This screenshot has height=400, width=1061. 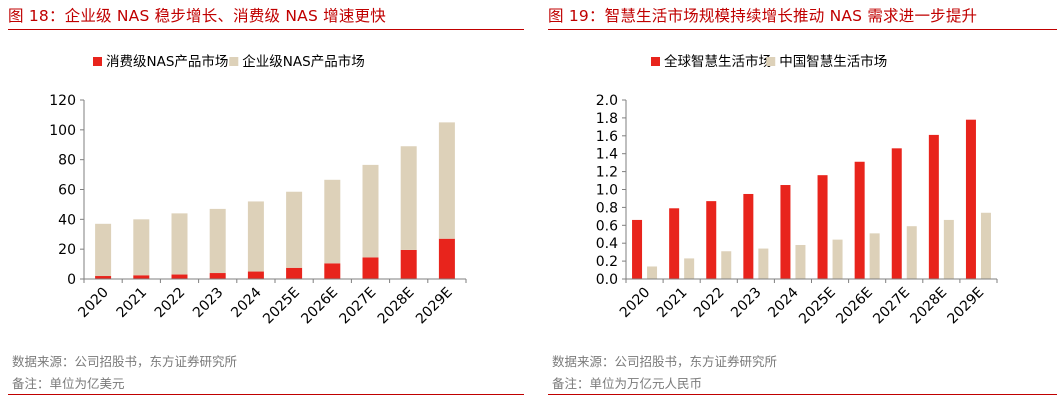 I want to click on left-y-tick-label-5: 100, so click(x=62, y=131).